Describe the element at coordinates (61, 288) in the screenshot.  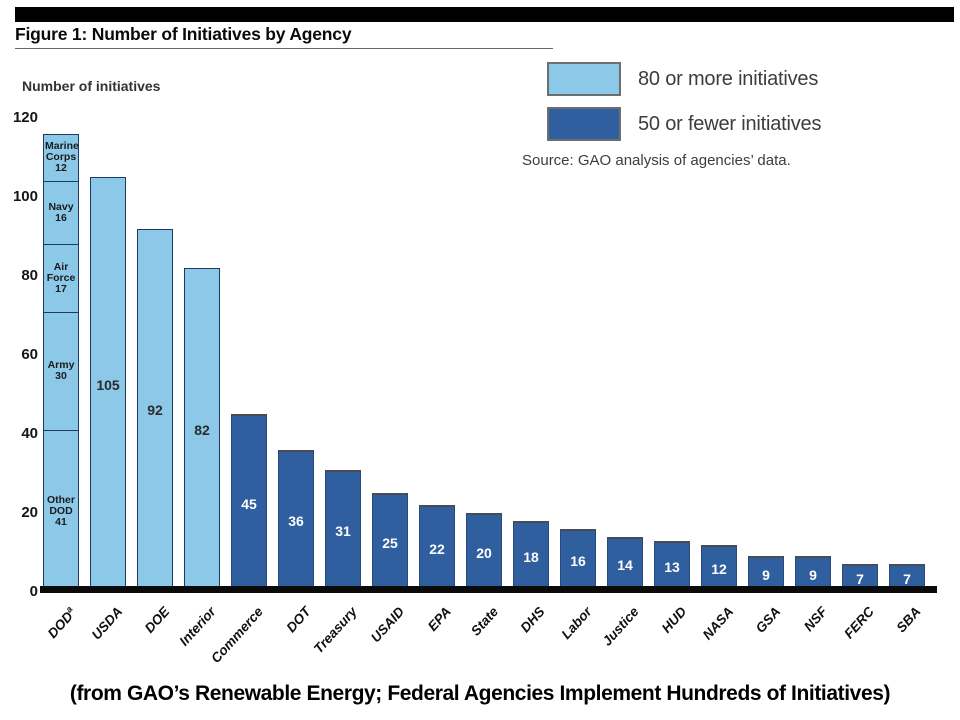
I see `segment-value: 17` at that location.